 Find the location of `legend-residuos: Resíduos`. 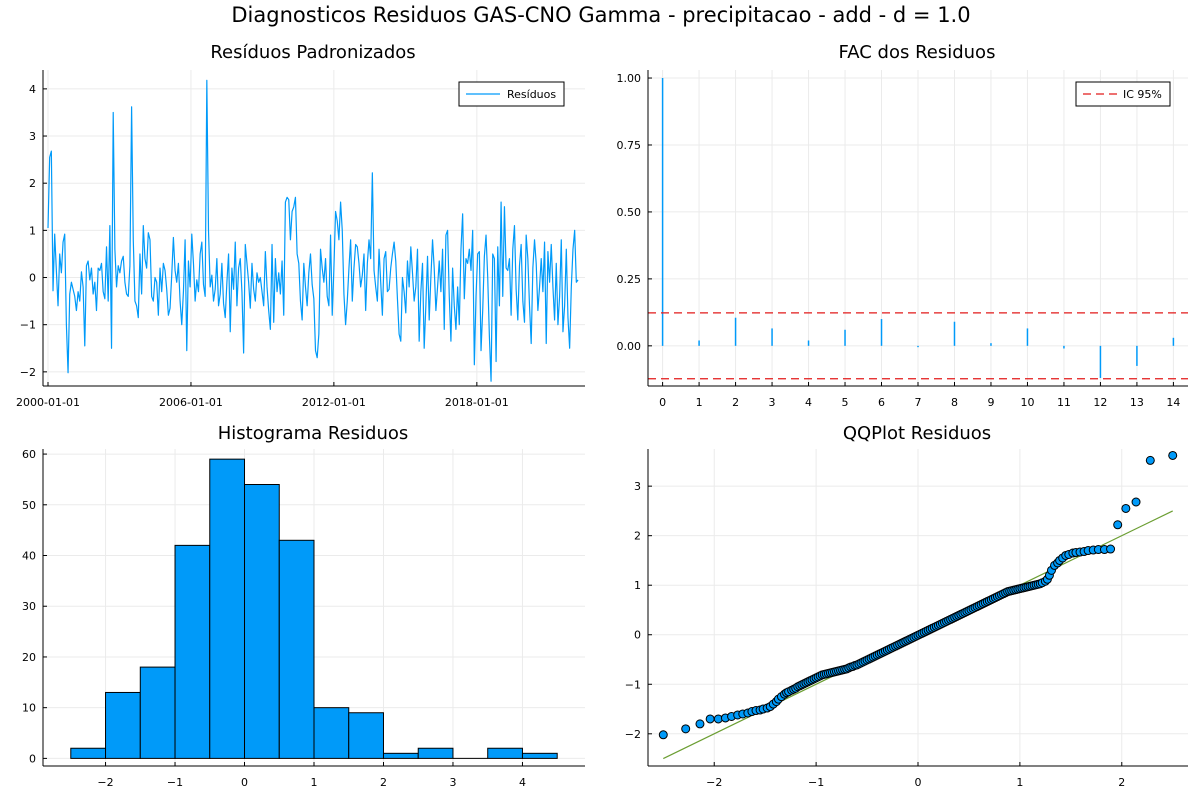

legend-residuos: Resíduos is located at coordinates (511, 94).